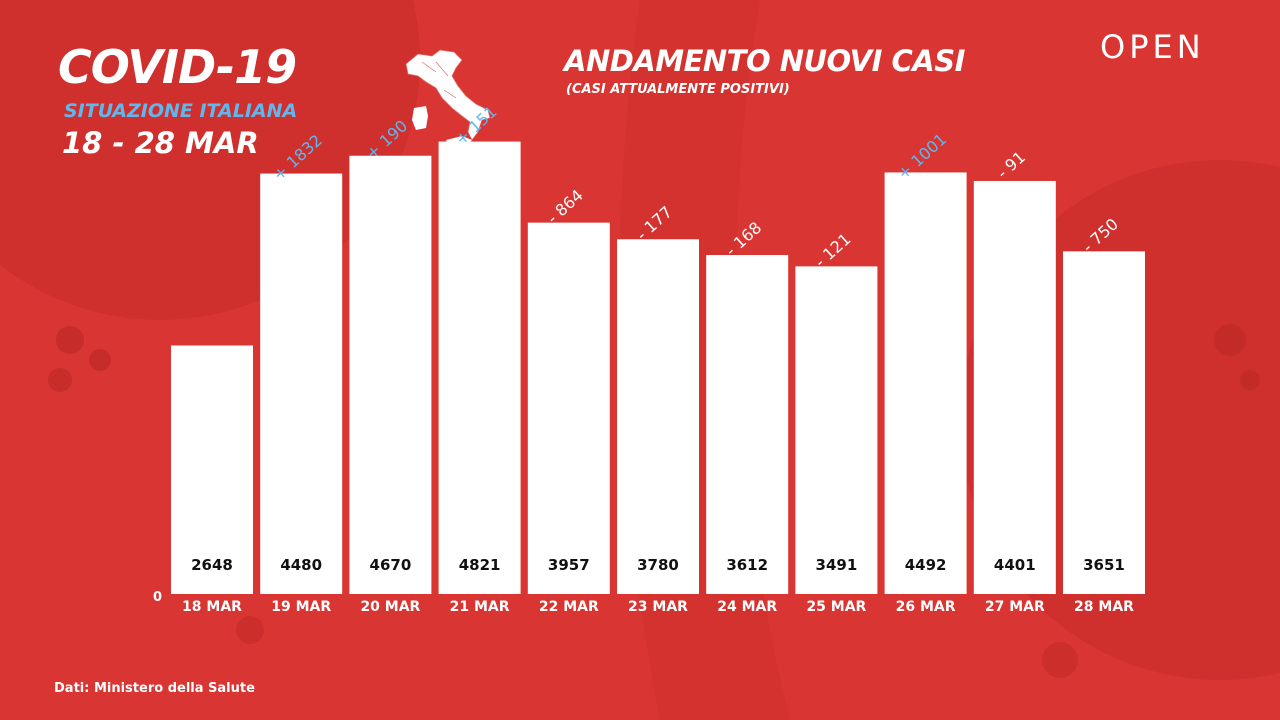 The image size is (1280, 720). What do you see at coordinates (154, 688) in the screenshot?
I see `data-source: Dati: Ministero della Salute` at bounding box center [154, 688].